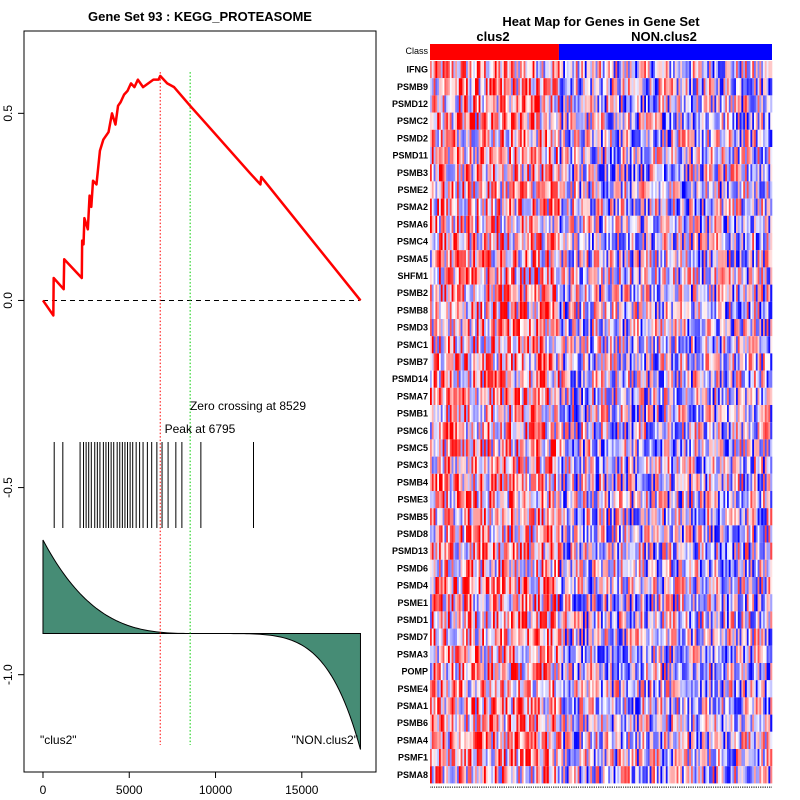  I want to click on running-es-line, so click(201, 195).